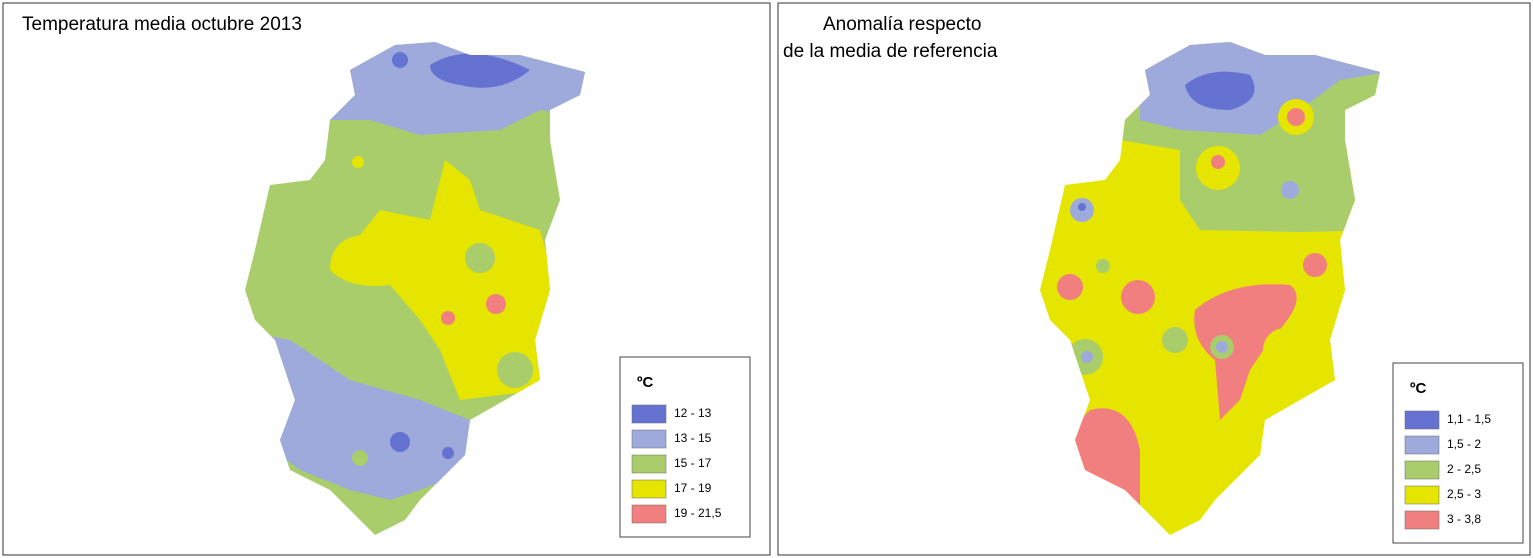 The image size is (1533, 558). What do you see at coordinates (890, 51) in the screenshot?
I see `map-title: de la media de referencia` at bounding box center [890, 51].